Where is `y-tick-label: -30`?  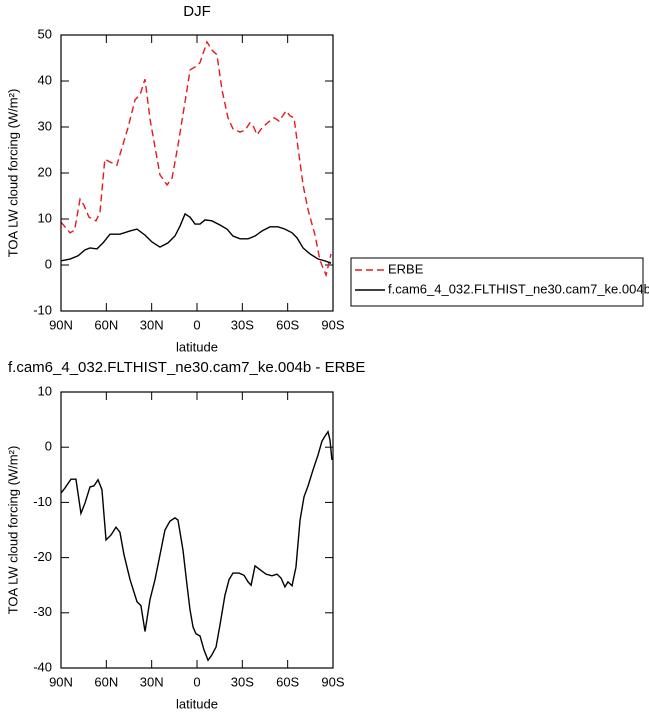
y-tick-label: -30 is located at coordinates (42, 611).